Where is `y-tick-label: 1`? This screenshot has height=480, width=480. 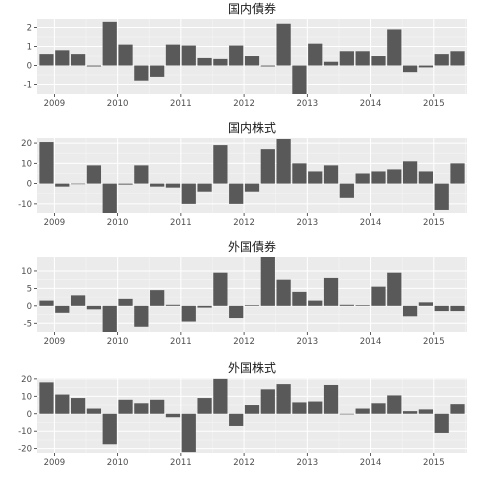 y-tick-label: 1 is located at coordinates (29, 48).